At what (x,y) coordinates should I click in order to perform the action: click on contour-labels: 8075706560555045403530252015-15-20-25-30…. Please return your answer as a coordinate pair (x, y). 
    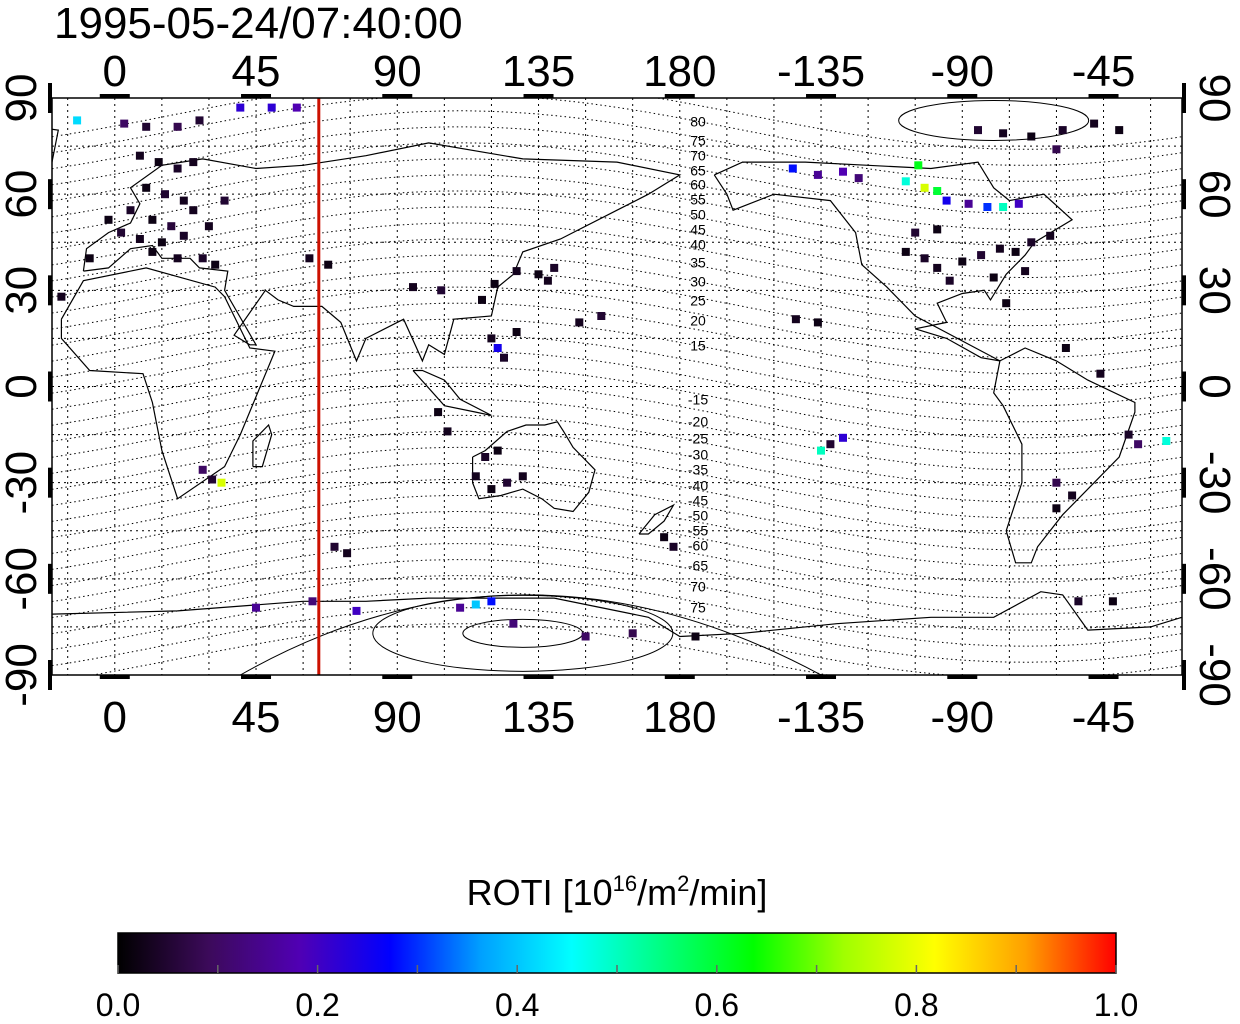
    Looking at the image, I should click on (698, 365).